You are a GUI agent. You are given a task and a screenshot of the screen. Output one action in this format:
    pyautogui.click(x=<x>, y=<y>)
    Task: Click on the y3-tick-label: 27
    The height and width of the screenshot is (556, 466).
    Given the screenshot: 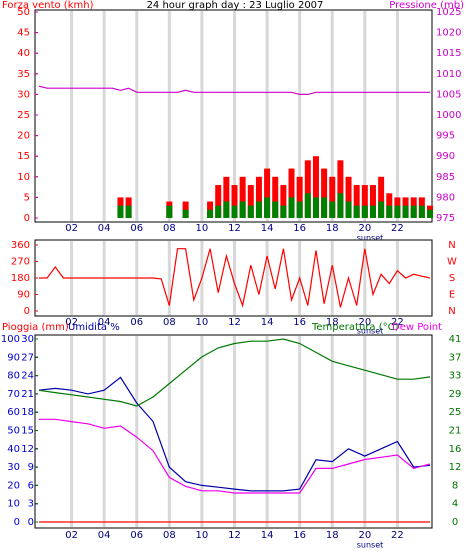 What is the action you would take?
    pyautogui.click(x=27, y=357)
    